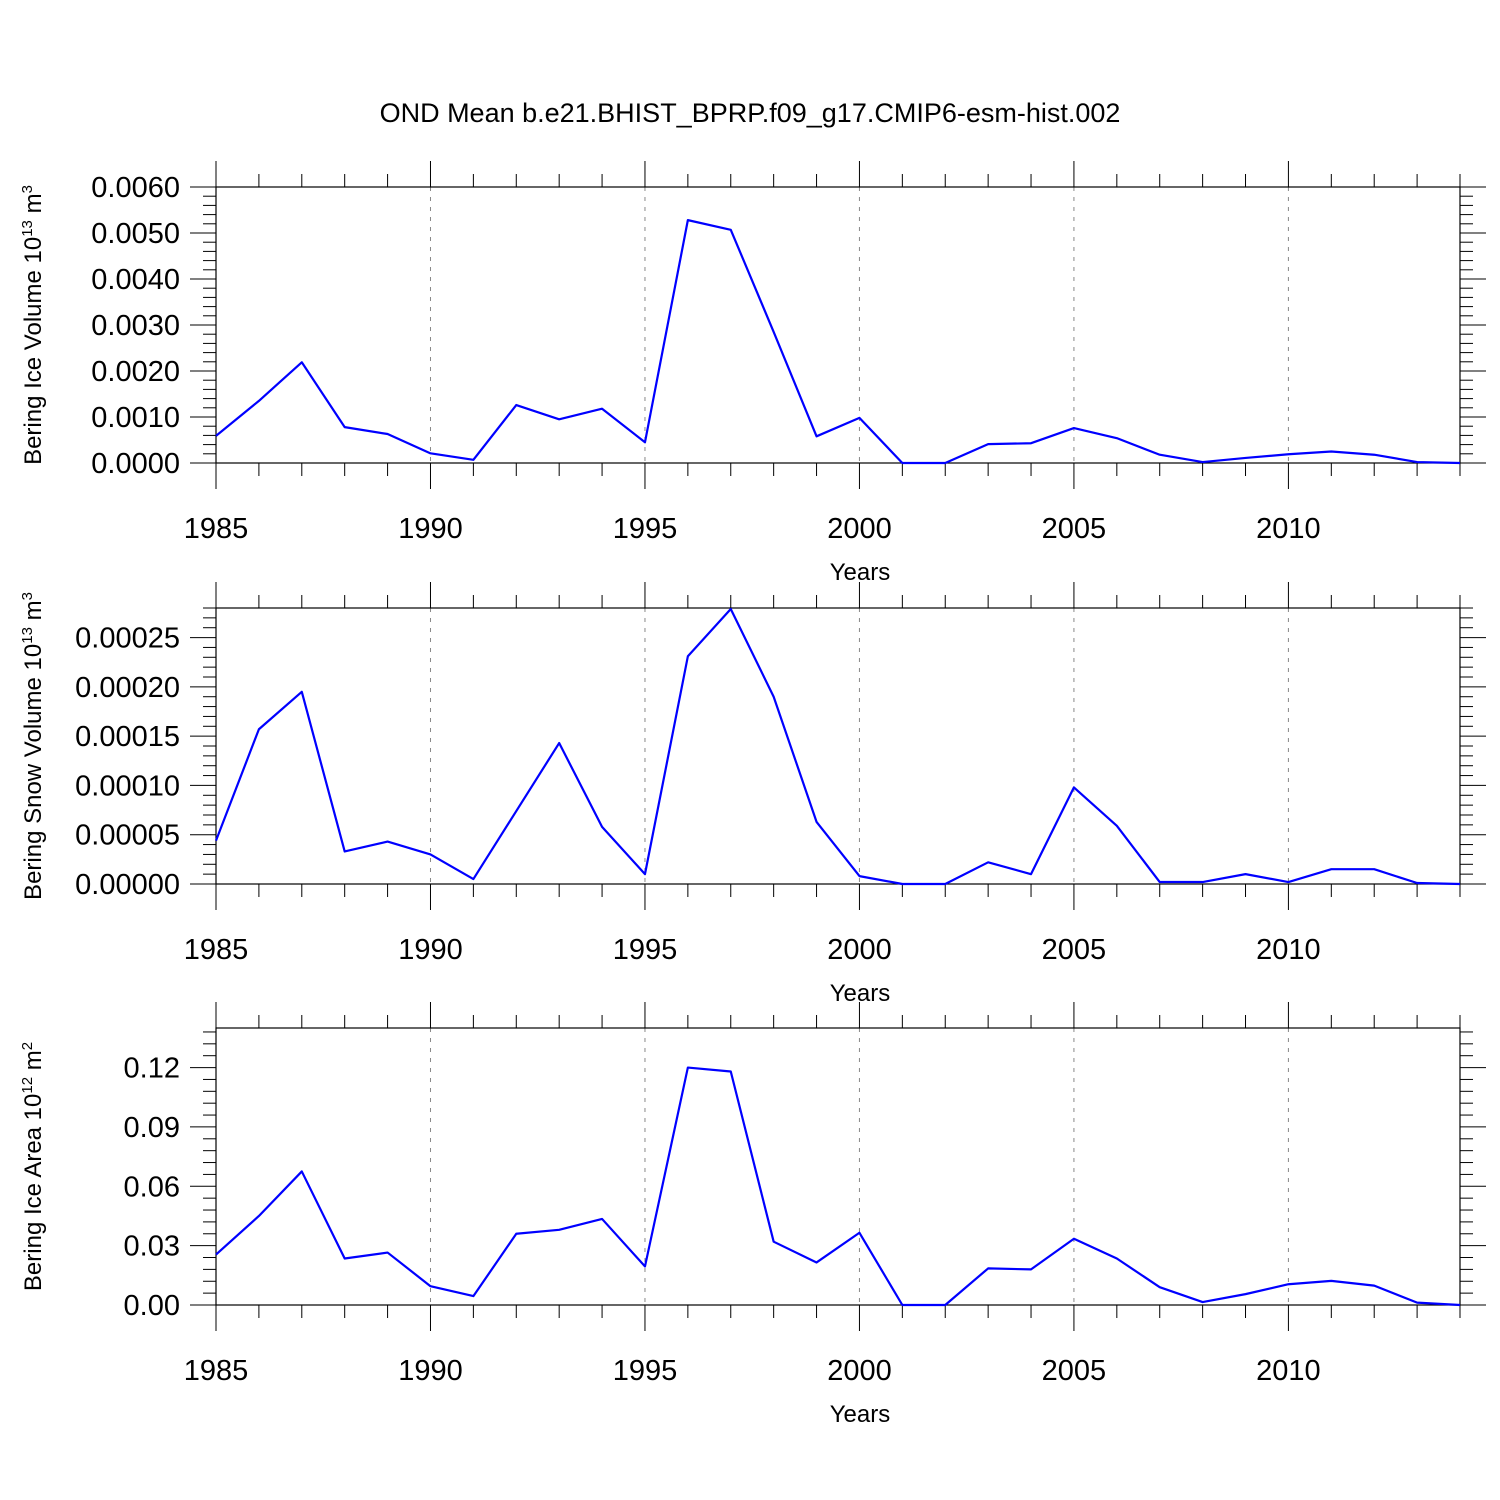 Image resolution: width=1500 pixels, height=1500 pixels. What do you see at coordinates (33, 772) in the screenshot?
I see `y-axis-label-part: Bering Snow Volume 10` at bounding box center [33, 772].